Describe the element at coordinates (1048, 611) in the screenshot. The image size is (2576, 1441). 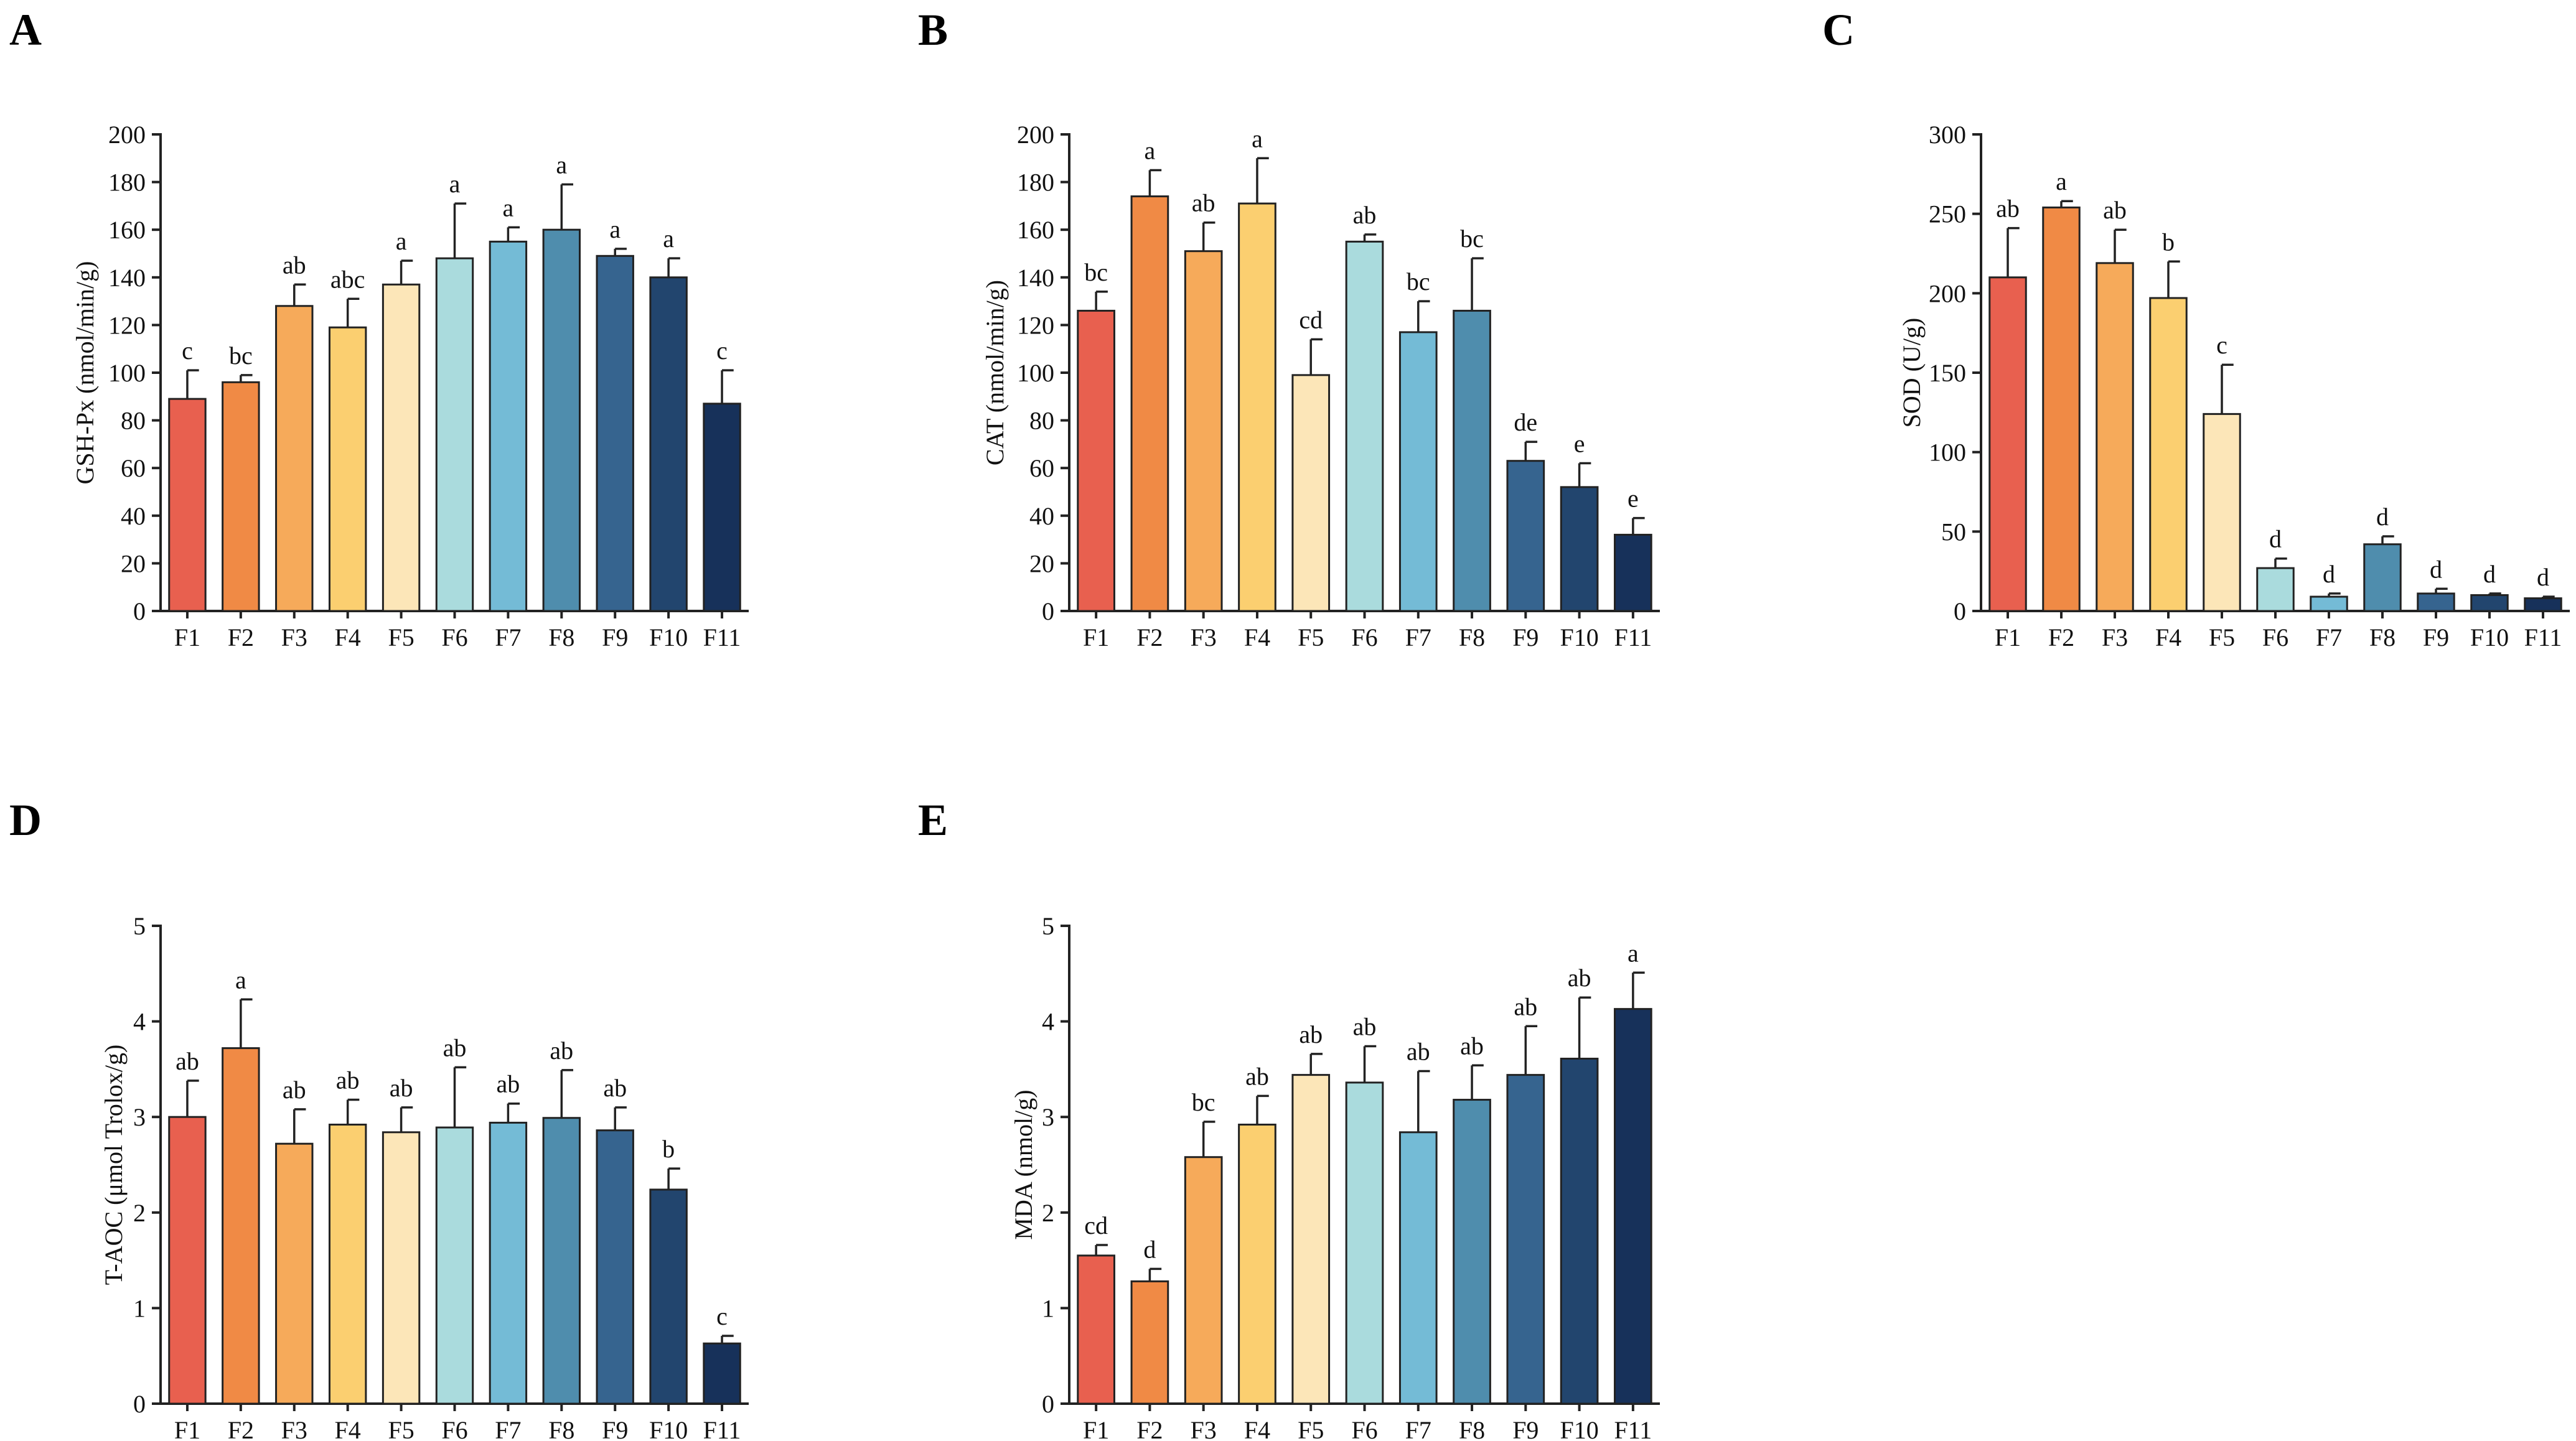
I see `y-tick-label: 0` at that location.